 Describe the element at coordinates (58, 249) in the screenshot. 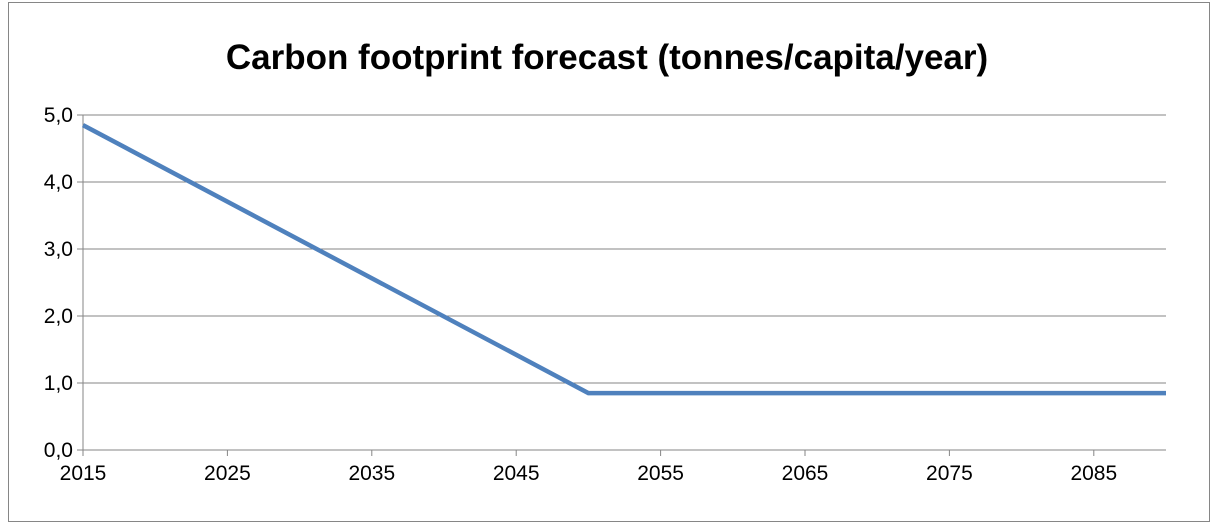

I see `y-tick-label: 3,0` at that location.